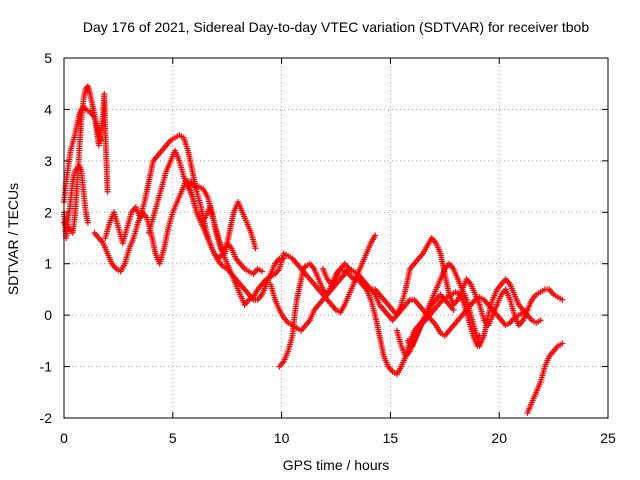 Image resolution: width=640 pixels, height=480 pixels. I want to click on y-axis-title: SDTVAR / TECUs, so click(13, 239).